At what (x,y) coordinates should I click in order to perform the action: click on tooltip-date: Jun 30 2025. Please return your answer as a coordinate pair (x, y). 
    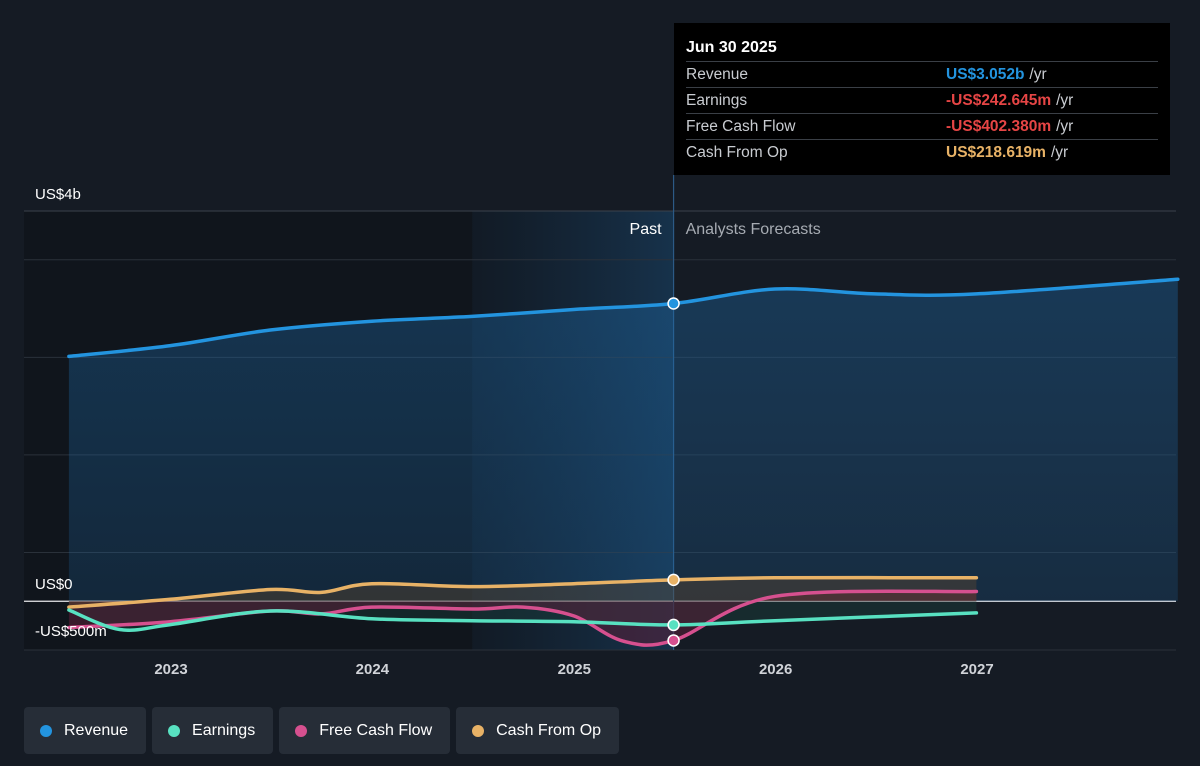
    Looking at the image, I should click on (731, 47).